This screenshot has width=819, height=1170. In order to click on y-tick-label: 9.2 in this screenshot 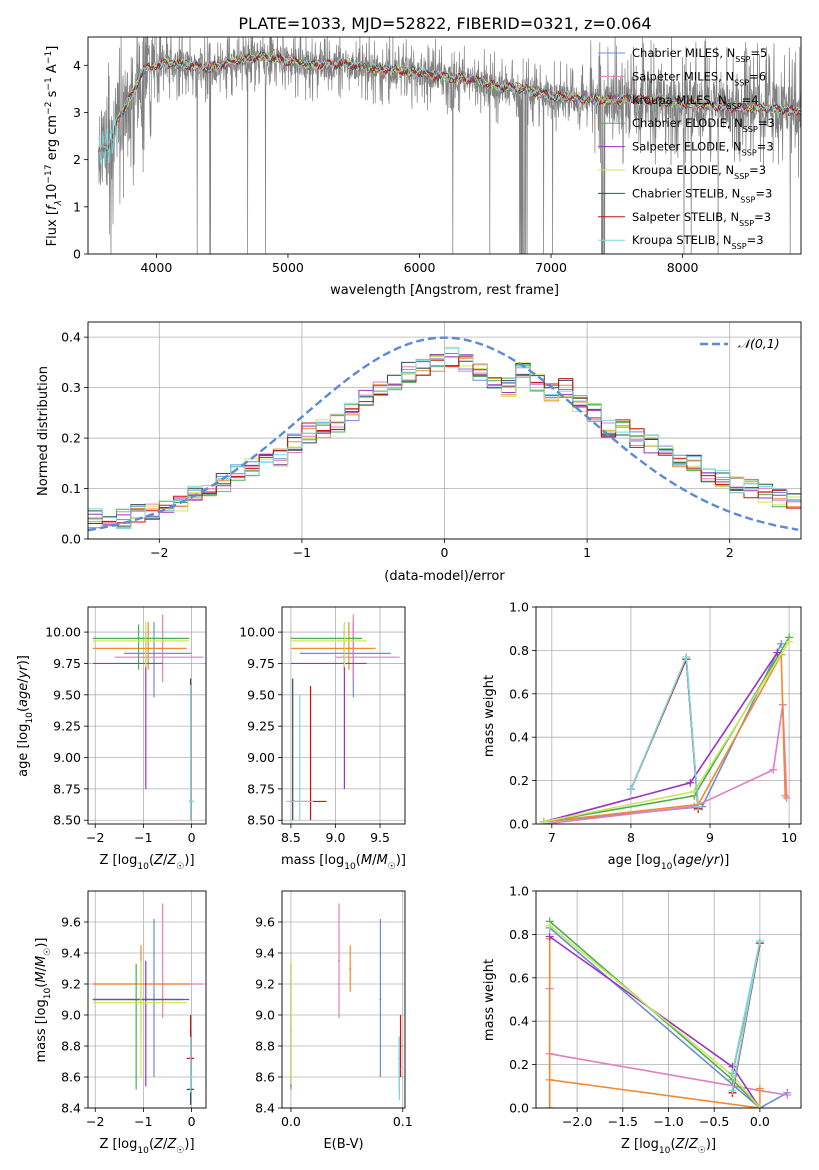, I will do `click(71, 984)`.